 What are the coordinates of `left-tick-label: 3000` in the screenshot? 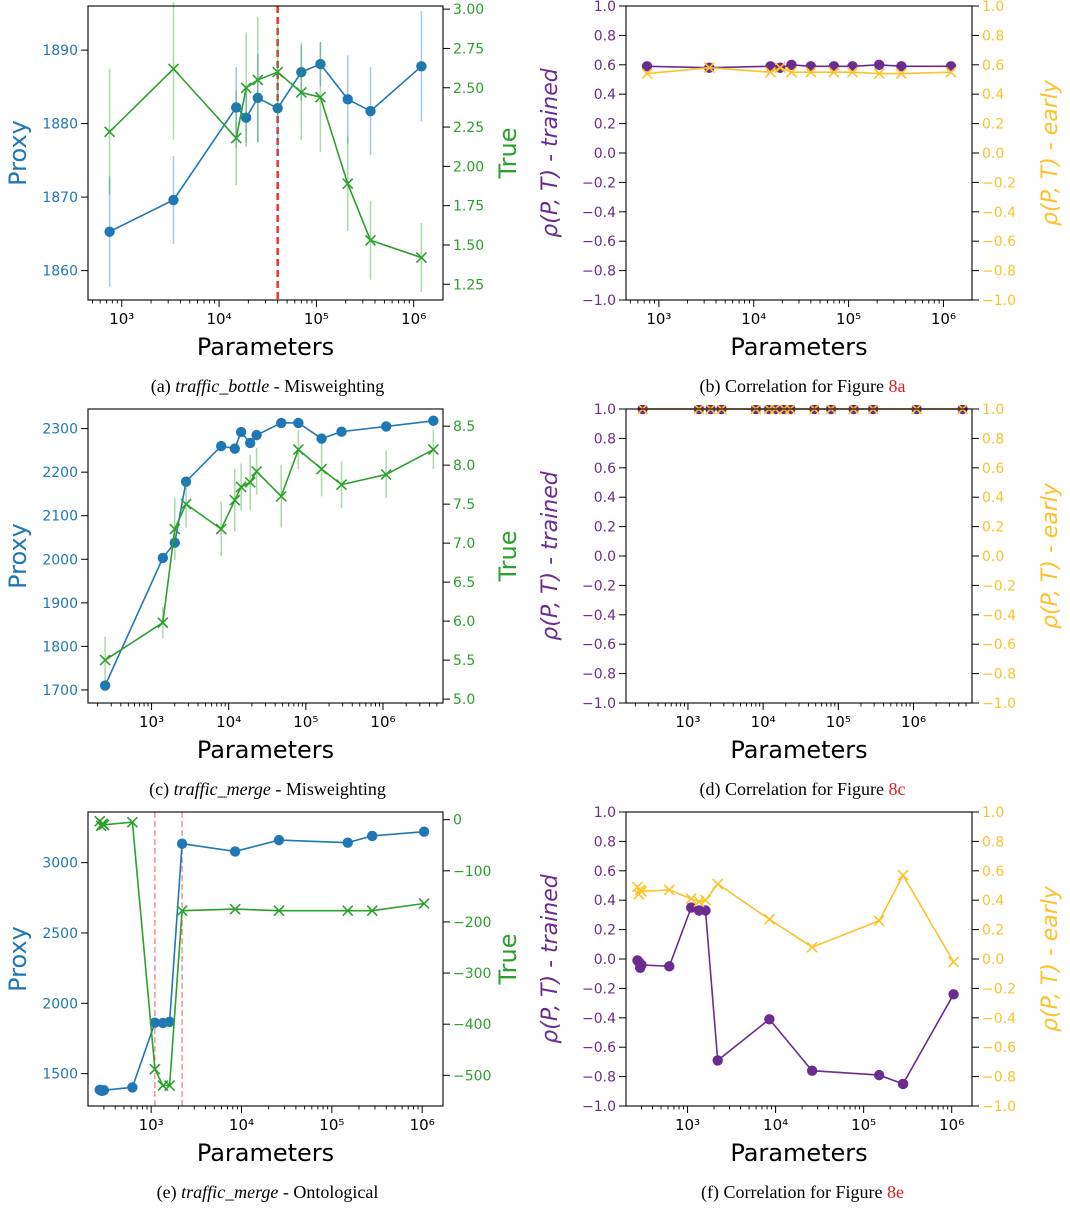 It's located at (60, 864).